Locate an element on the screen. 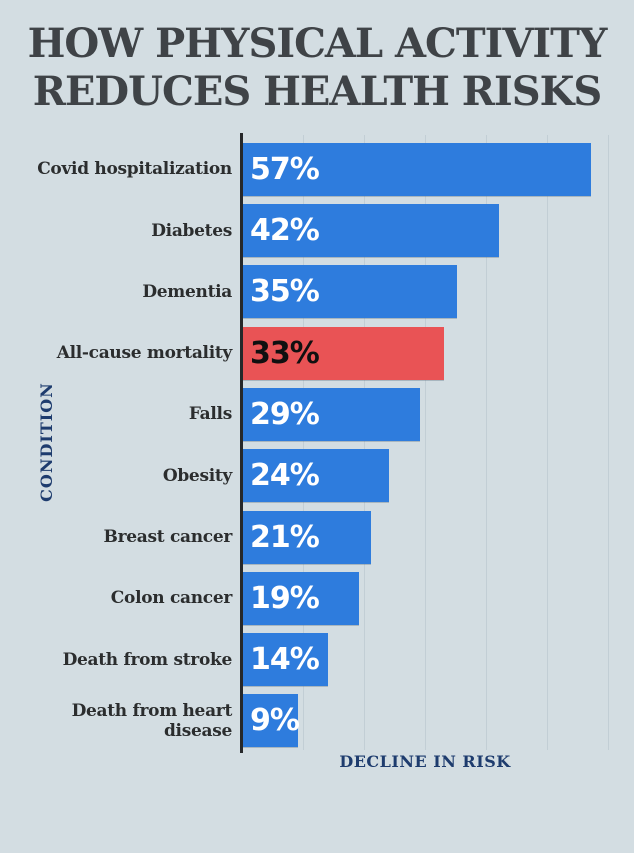  value-label: 14% is located at coordinates (285, 660).